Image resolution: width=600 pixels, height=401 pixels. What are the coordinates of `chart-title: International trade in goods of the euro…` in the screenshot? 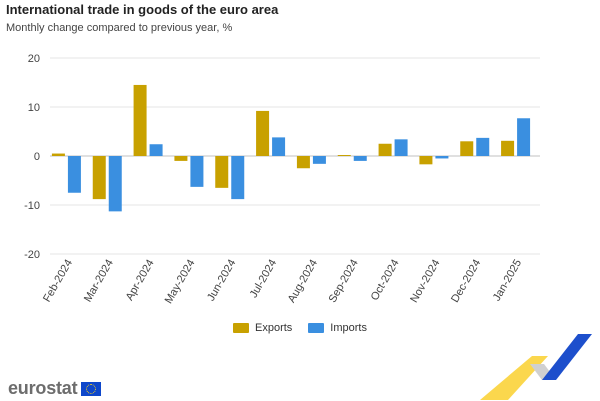 It's located at (142, 9).